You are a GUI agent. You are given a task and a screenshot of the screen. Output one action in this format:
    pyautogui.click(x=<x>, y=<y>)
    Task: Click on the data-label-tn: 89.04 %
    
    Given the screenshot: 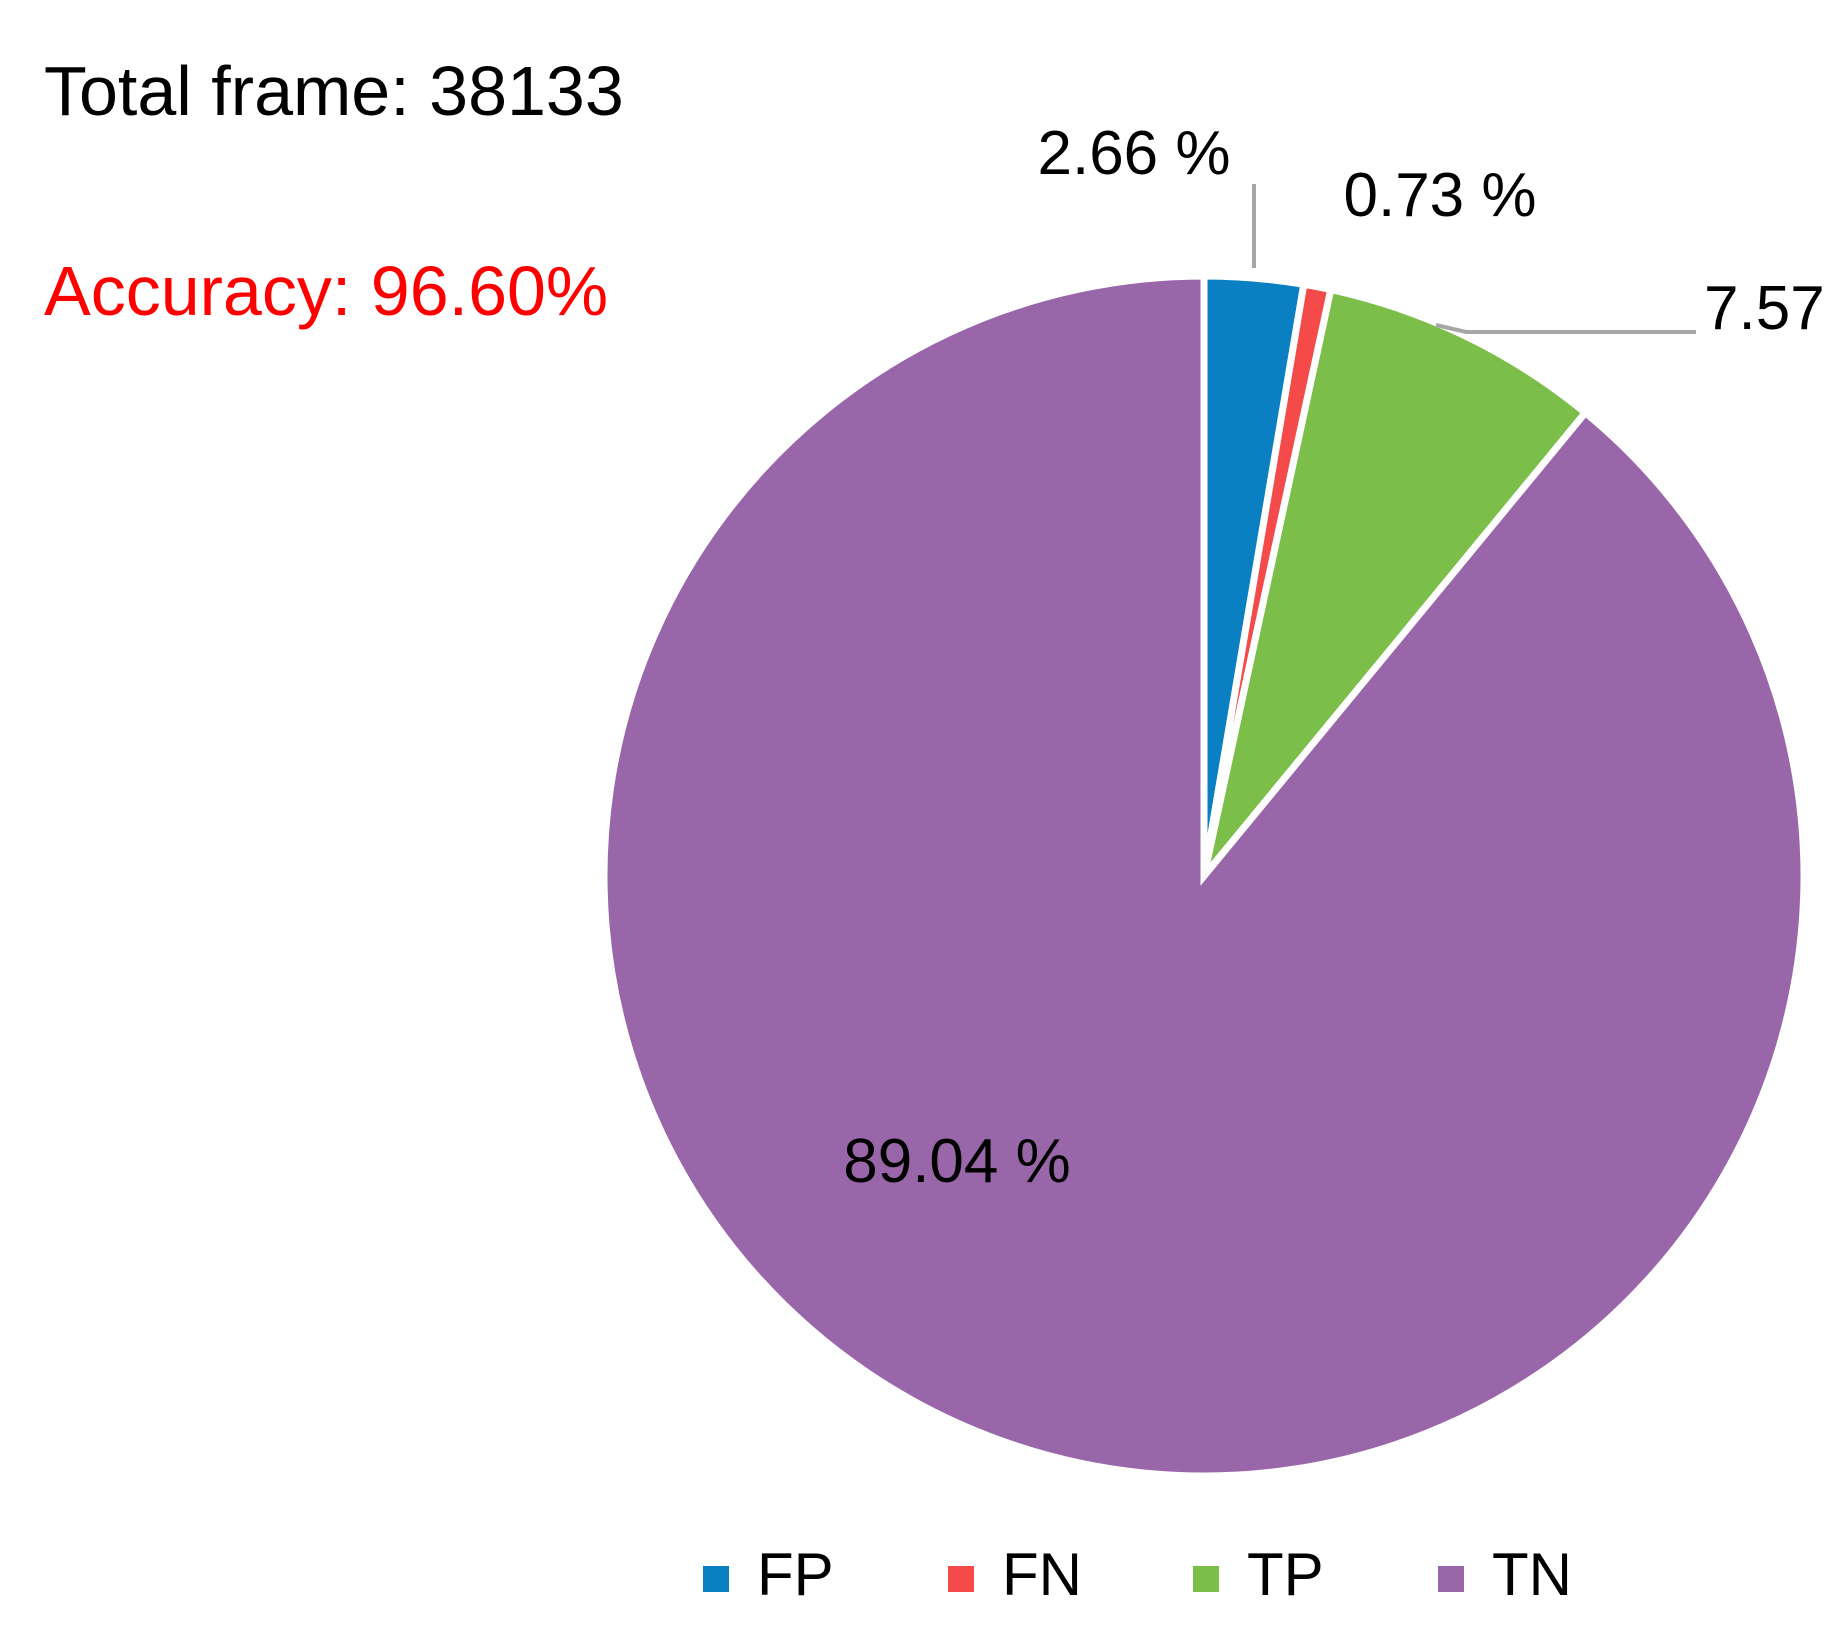 What is the action you would take?
    pyautogui.click(x=957, y=1161)
    